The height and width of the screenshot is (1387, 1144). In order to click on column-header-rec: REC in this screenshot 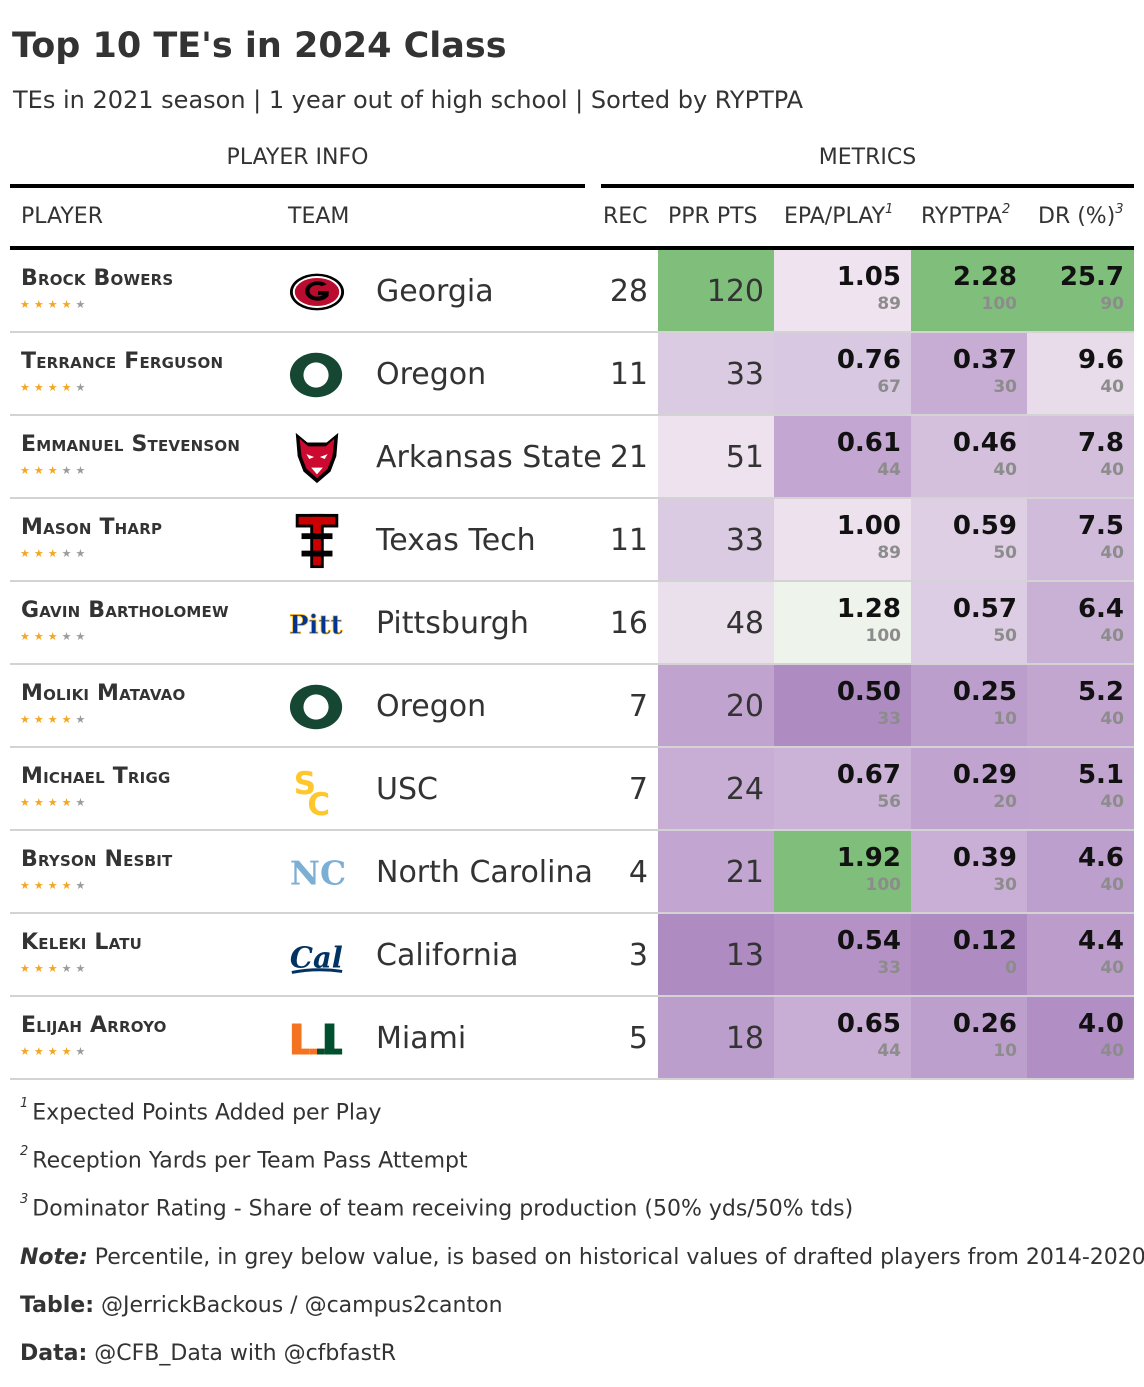, I will do `click(625, 216)`.